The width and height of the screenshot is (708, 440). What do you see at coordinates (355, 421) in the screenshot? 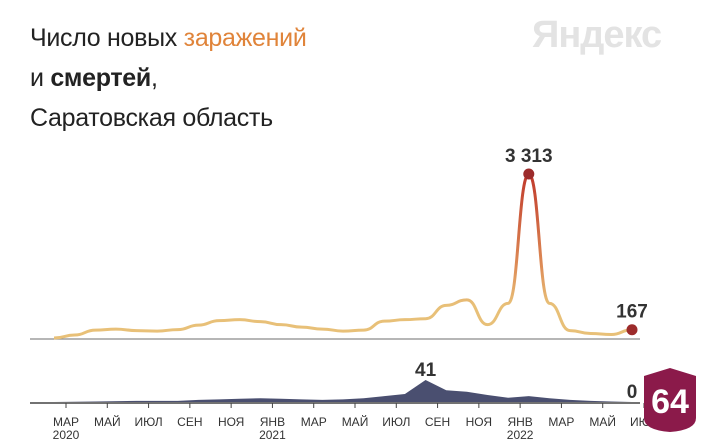
I see `x-tick-label-7: МАЙ` at bounding box center [355, 421].